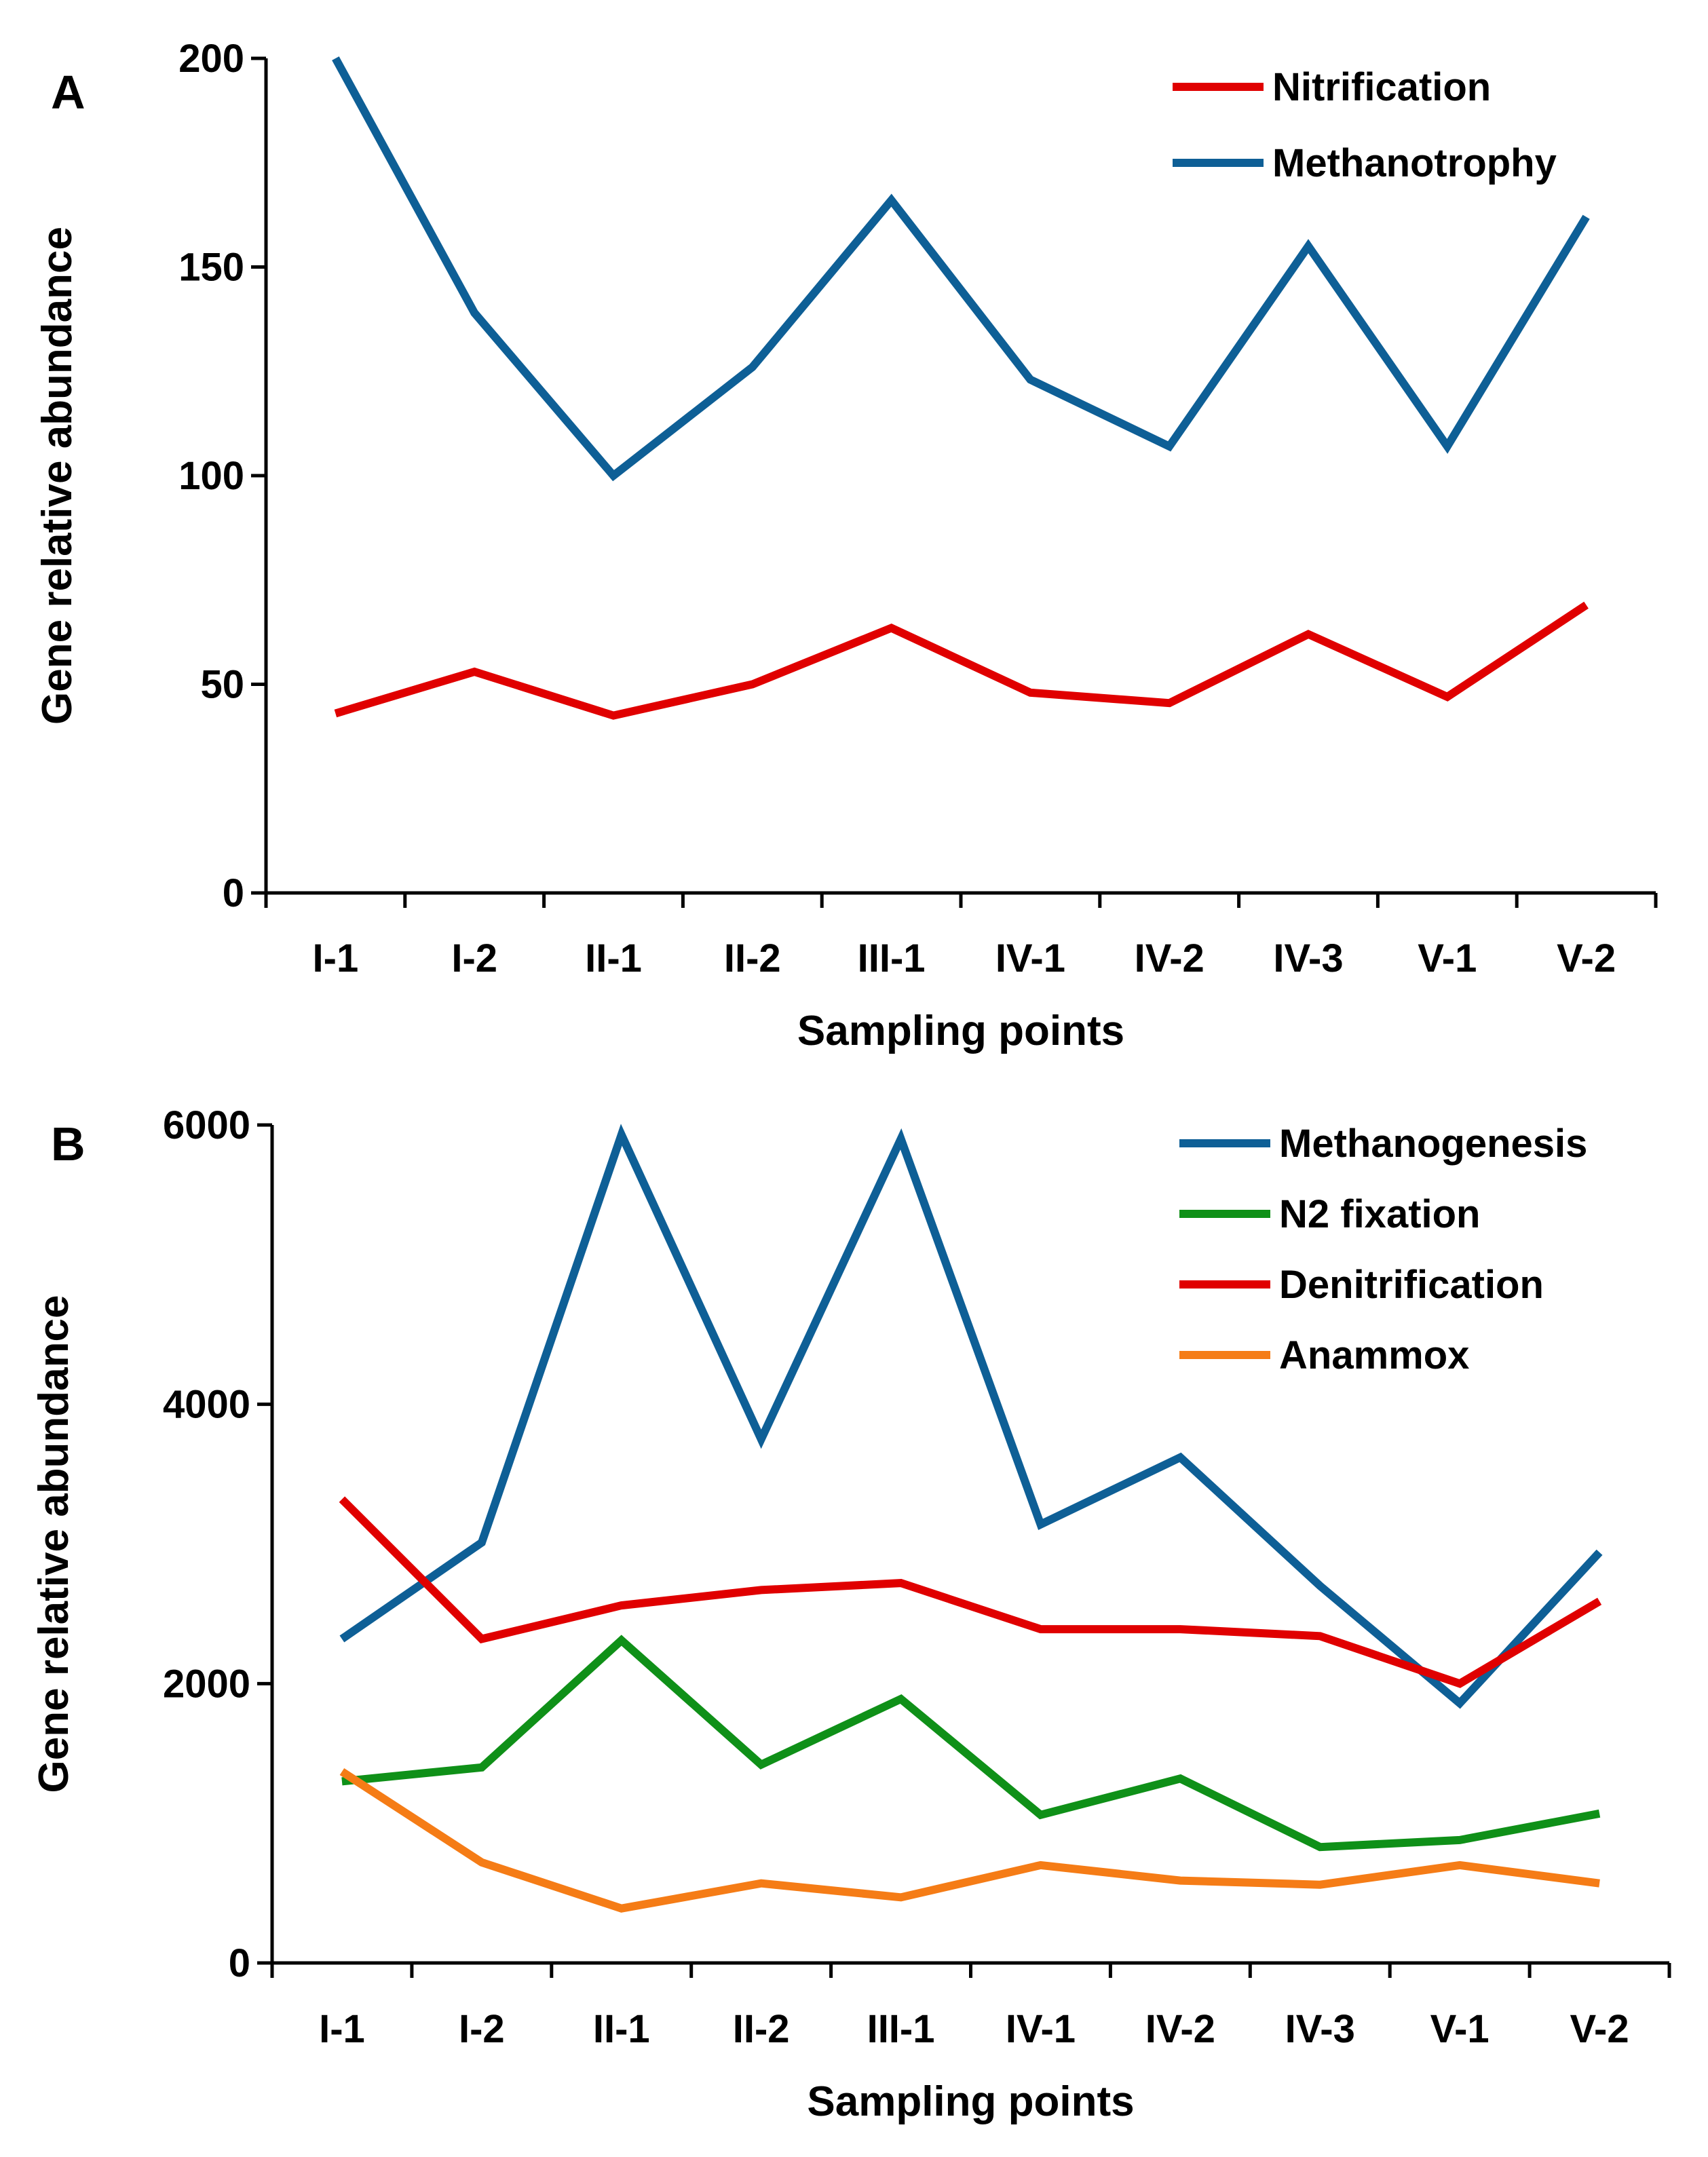 The image size is (1708, 2157). Describe the element at coordinates (1433, 1144) in the screenshot. I see `legend-label-methanogenesis: Methanogenesis` at that location.